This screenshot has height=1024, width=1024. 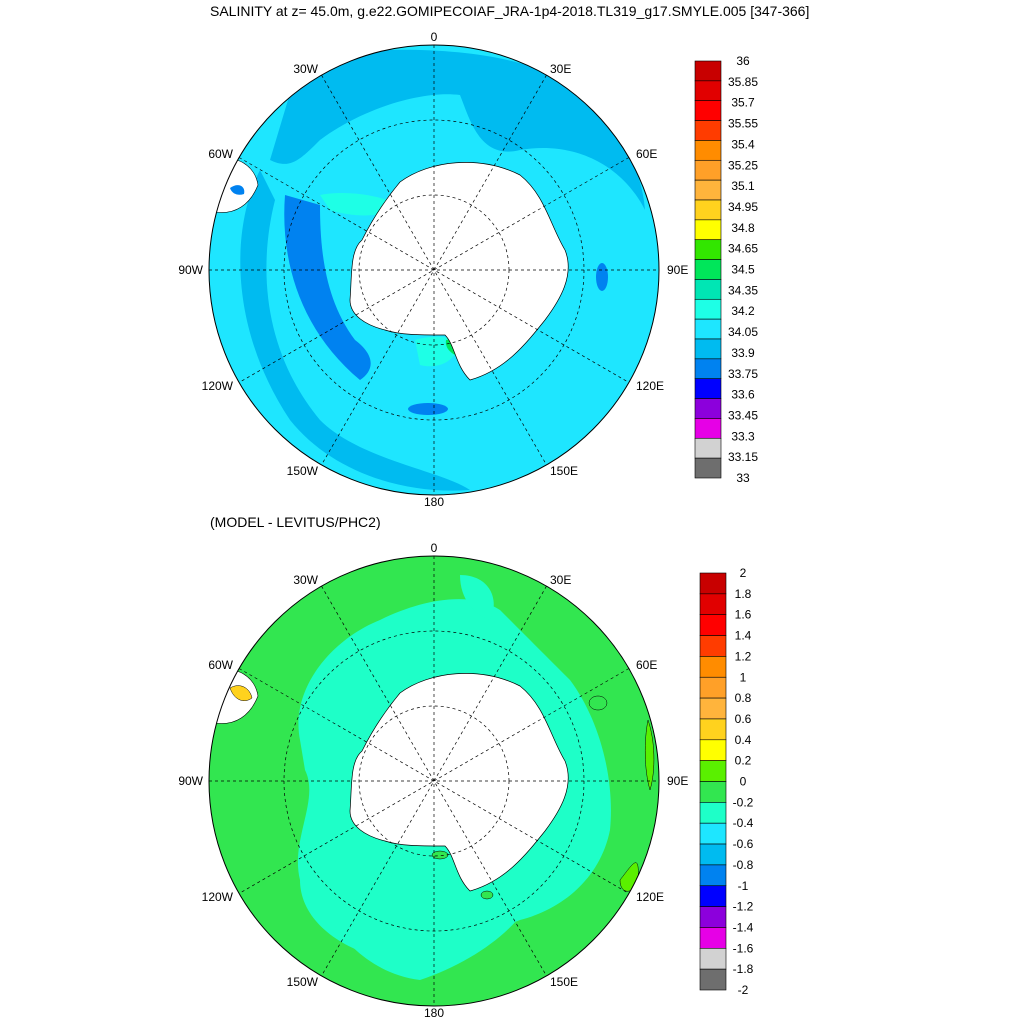 I want to click on top-lon-label-60w: 60W, so click(x=220, y=154).